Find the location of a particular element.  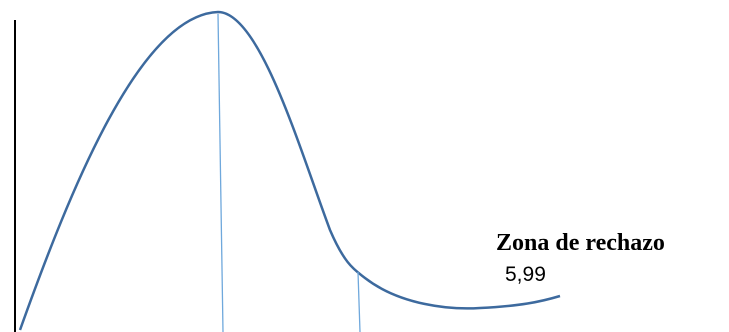

critical-value-line is located at coordinates (359, 301).